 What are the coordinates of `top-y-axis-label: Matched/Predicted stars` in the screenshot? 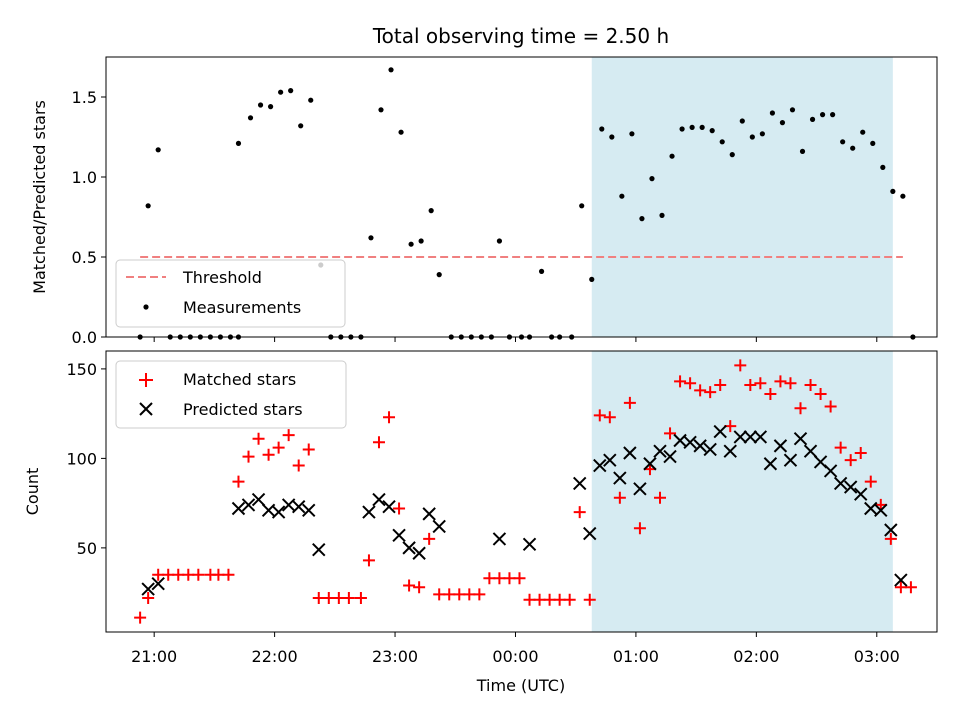 It's located at (39, 197).